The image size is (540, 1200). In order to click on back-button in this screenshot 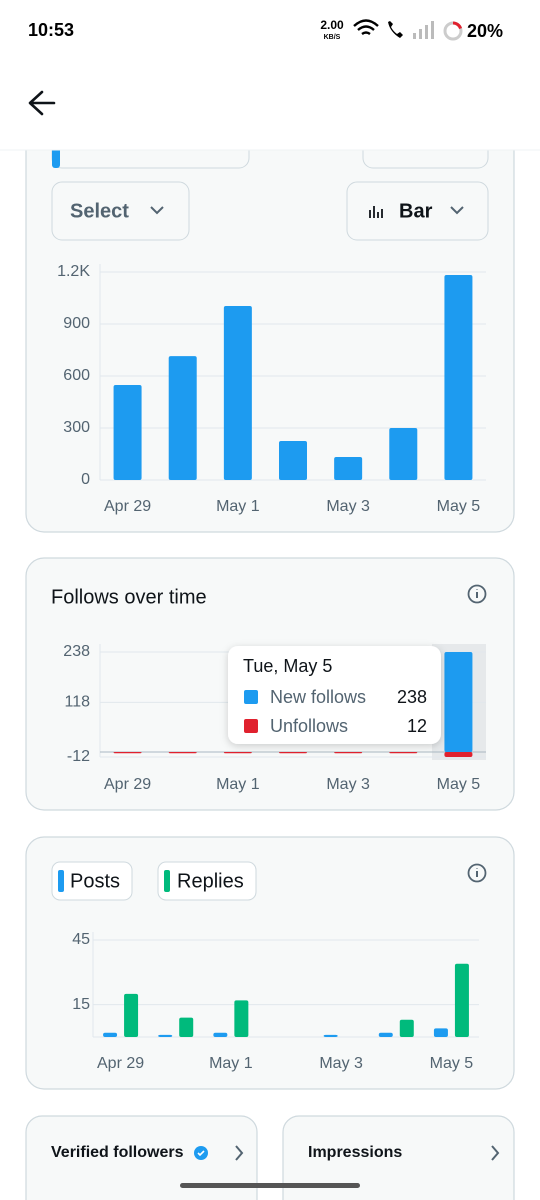, I will do `click(42, 103)`.